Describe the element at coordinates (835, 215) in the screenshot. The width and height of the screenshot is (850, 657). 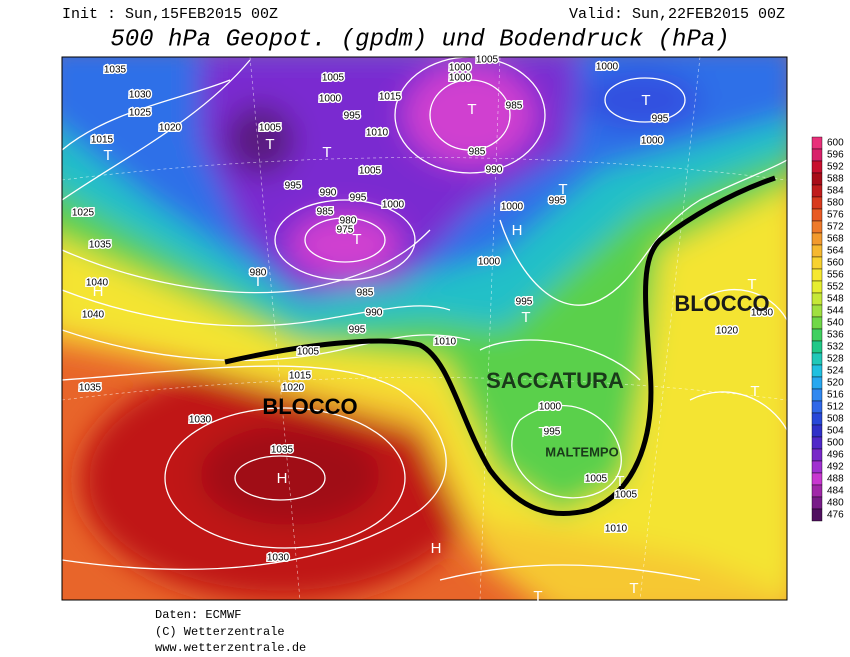
I see `colorbar-tick-label: 576` at that location.